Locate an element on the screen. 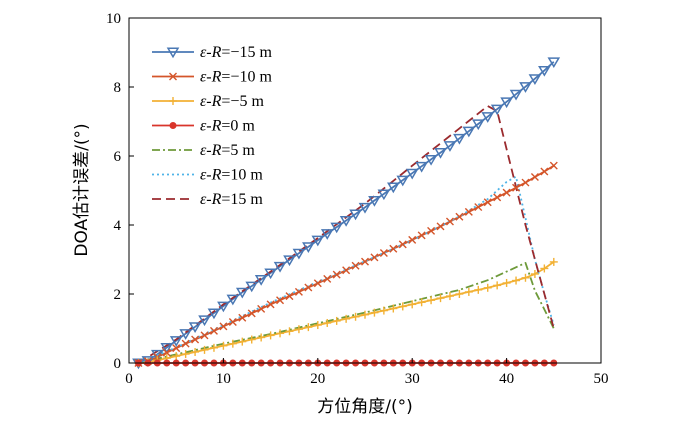  legend-label-2: ε-R=−5 m is located at coordinates (232, 101).